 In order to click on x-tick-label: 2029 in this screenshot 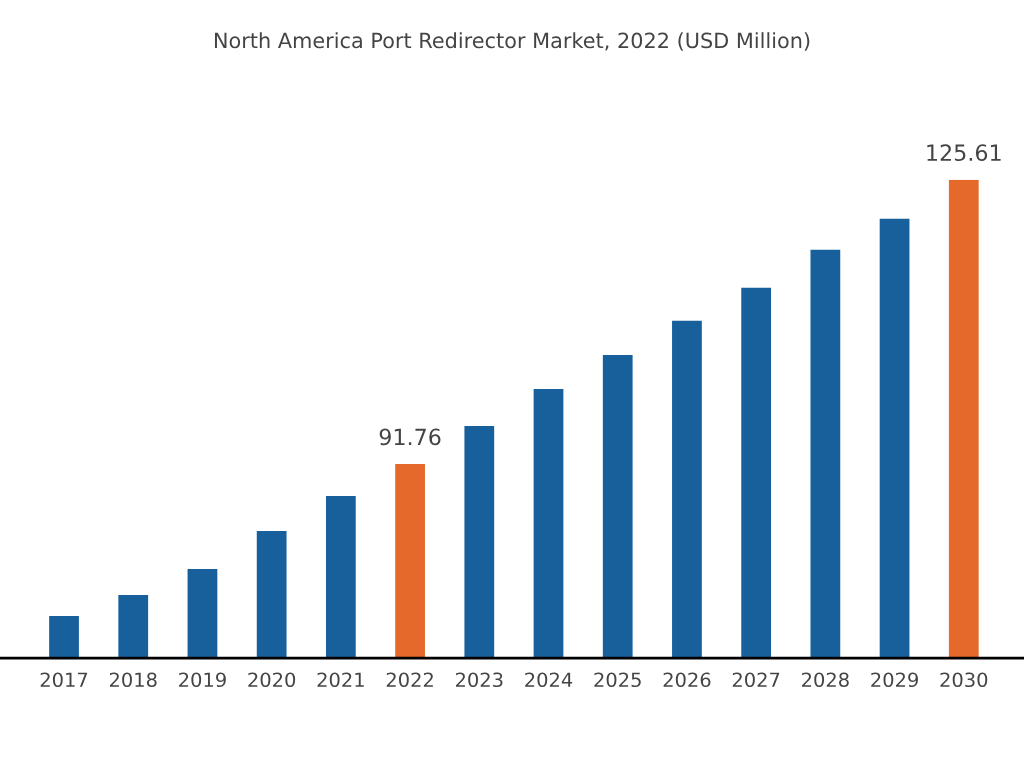, I will do `click(894, 680)`.